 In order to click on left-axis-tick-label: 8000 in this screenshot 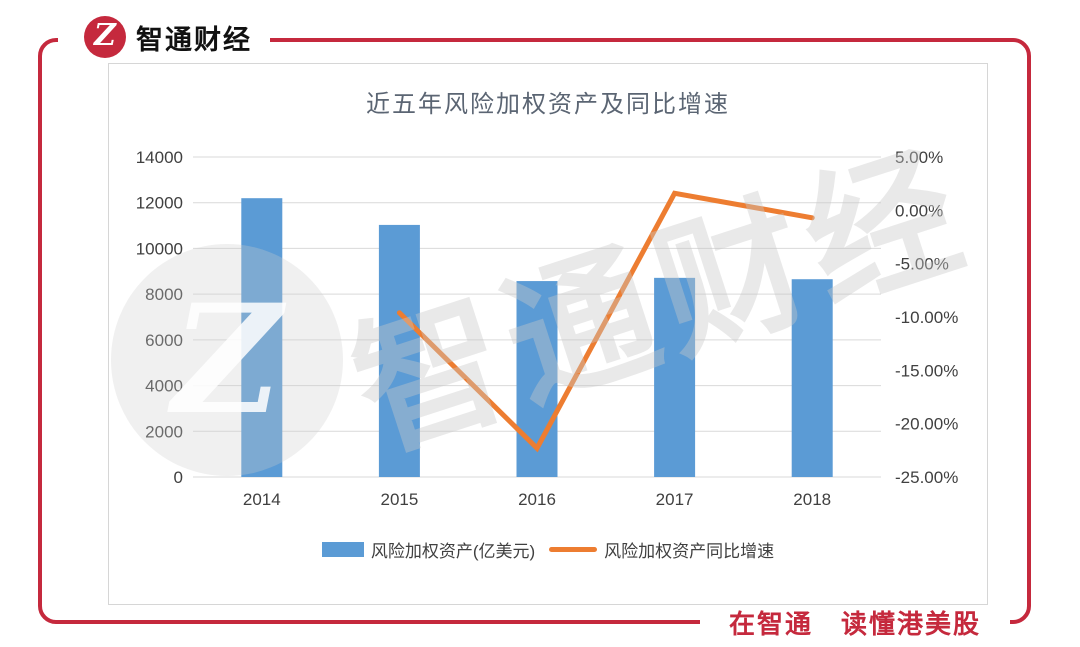, I will do `click(164, 294)`.